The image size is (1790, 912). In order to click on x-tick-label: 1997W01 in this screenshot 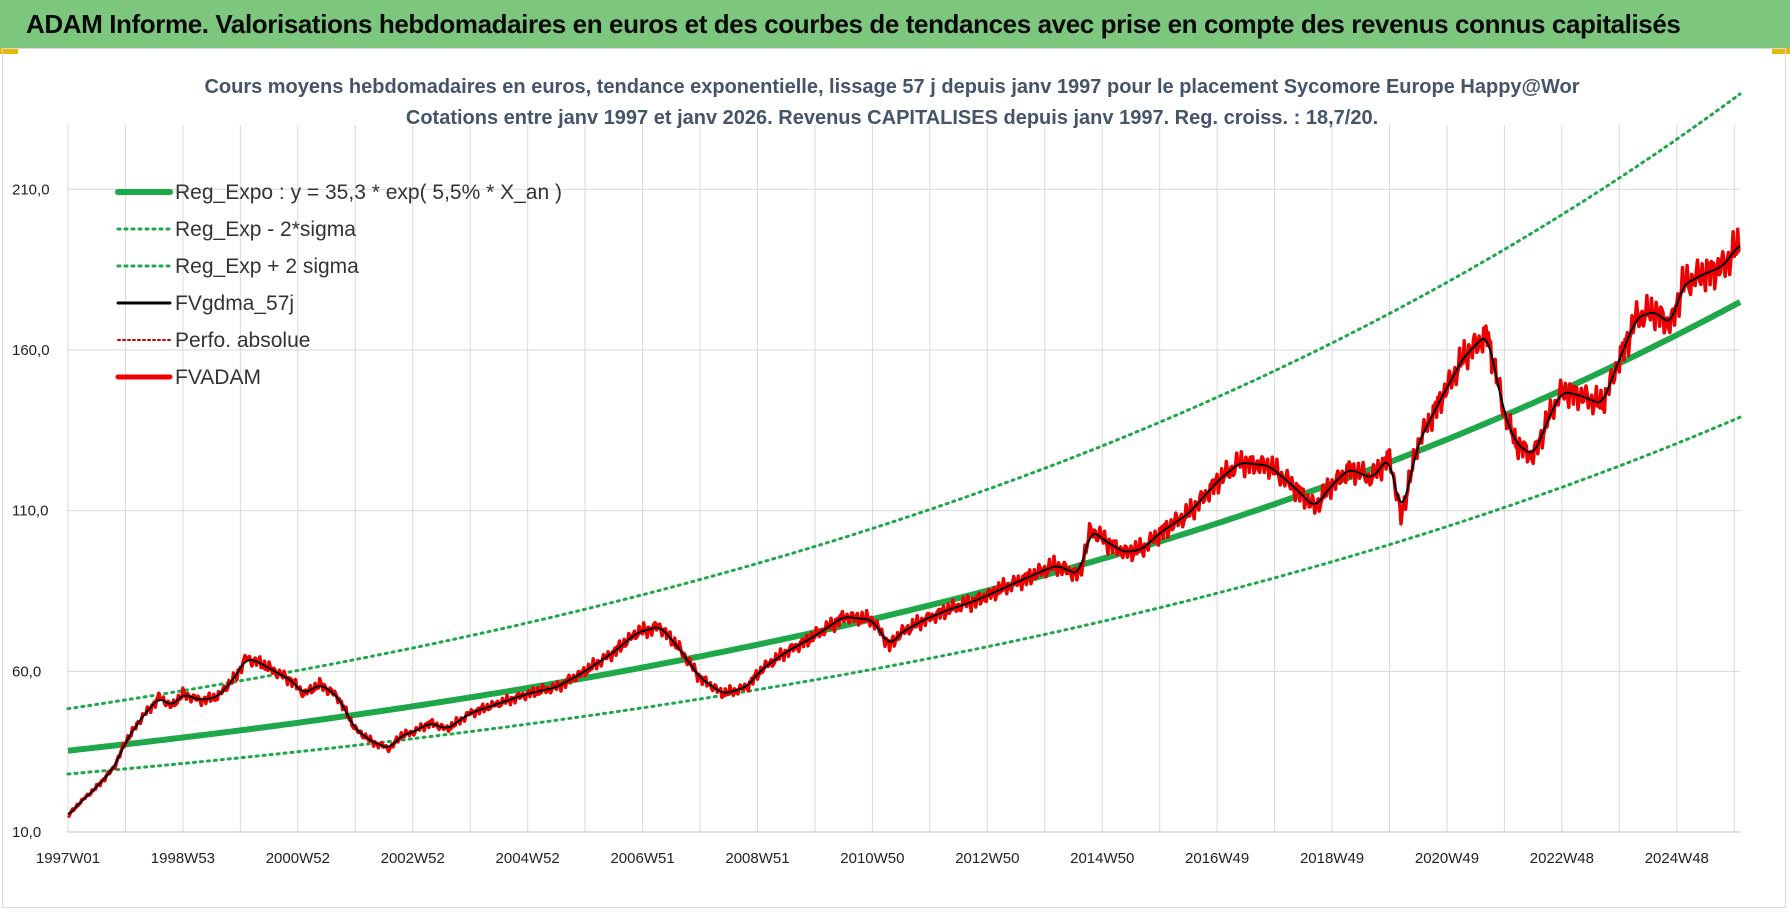, I will do `click(68, 858)`.